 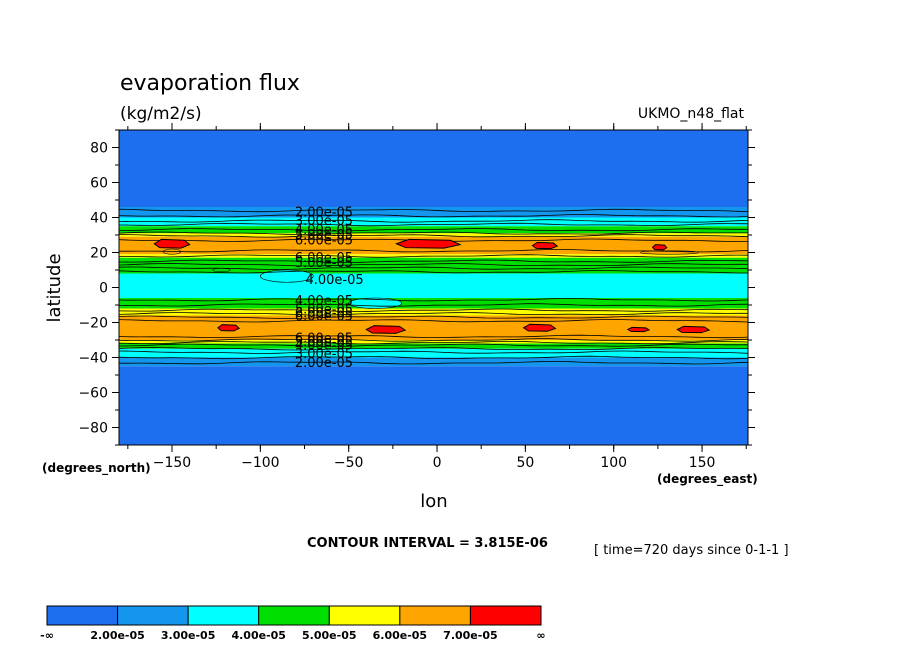 What do you see at coordinates (324, 235) in the screenshot?
I see `contour-label-3: 5.00e-05` at bounding box center [324, 235].